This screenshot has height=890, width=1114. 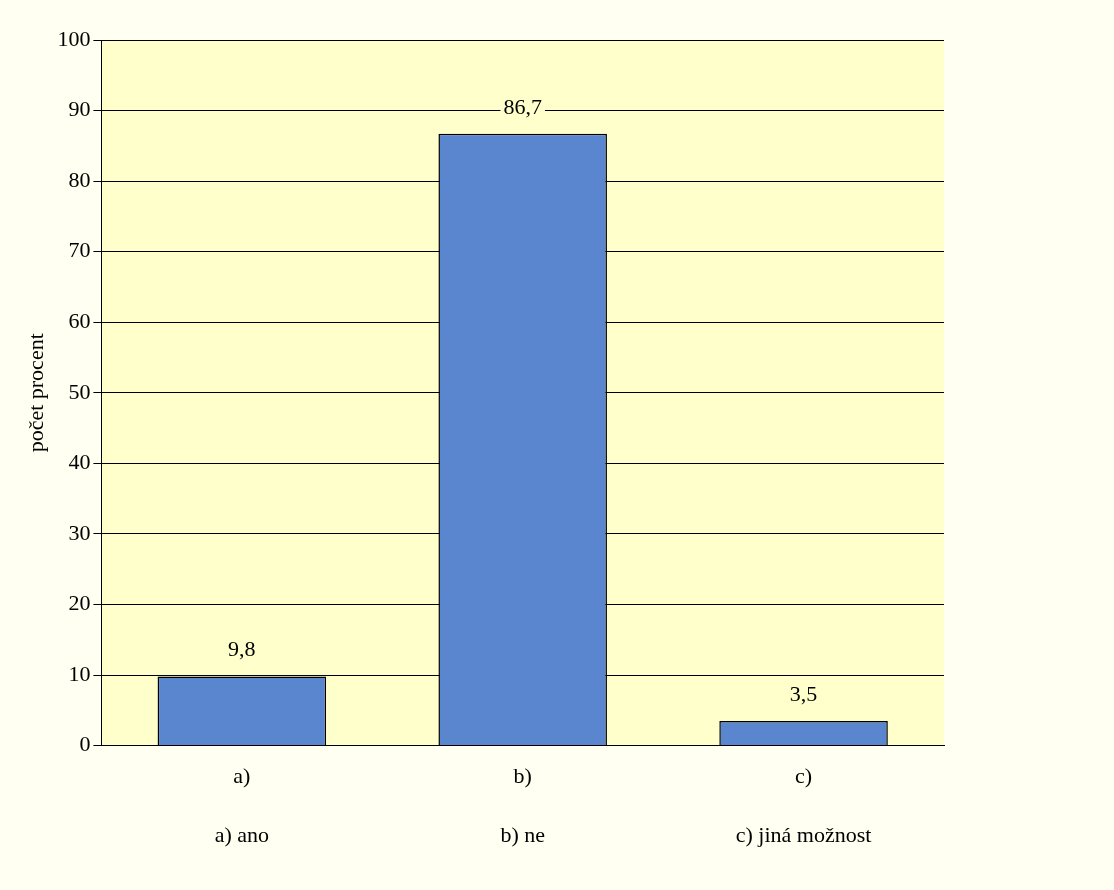 I want to click on text: c) jiná možnost, so click(x=803, y=835).